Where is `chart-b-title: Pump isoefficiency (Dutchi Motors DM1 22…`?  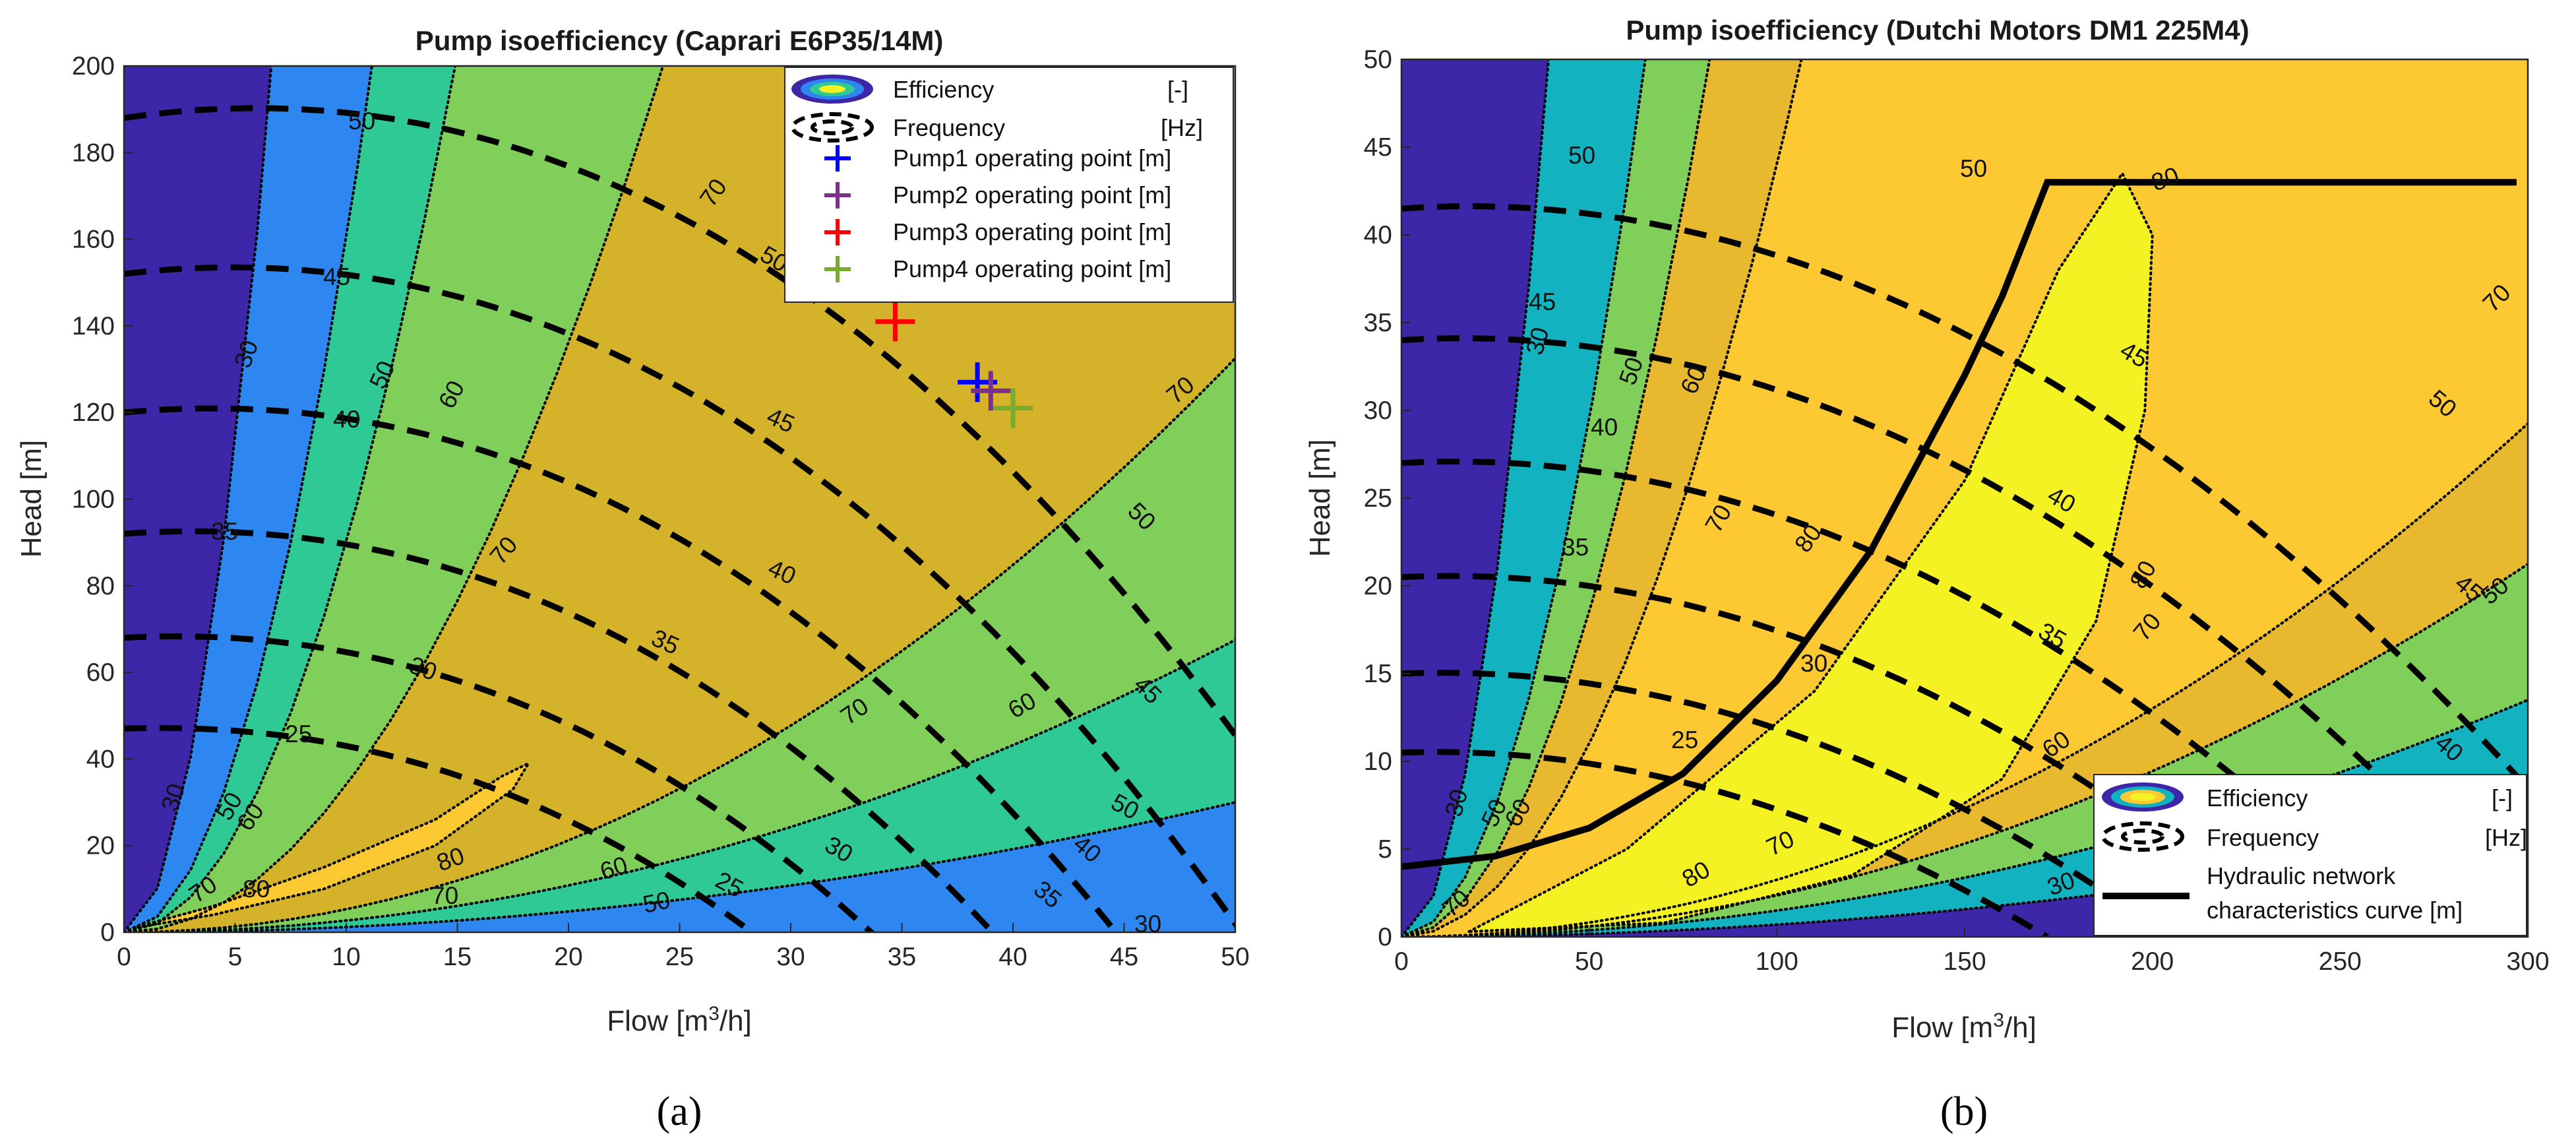
chart-b-title: Pump isoefficiency (Dutchi Motors DM1 22… is located at coordinates (1937, 30).